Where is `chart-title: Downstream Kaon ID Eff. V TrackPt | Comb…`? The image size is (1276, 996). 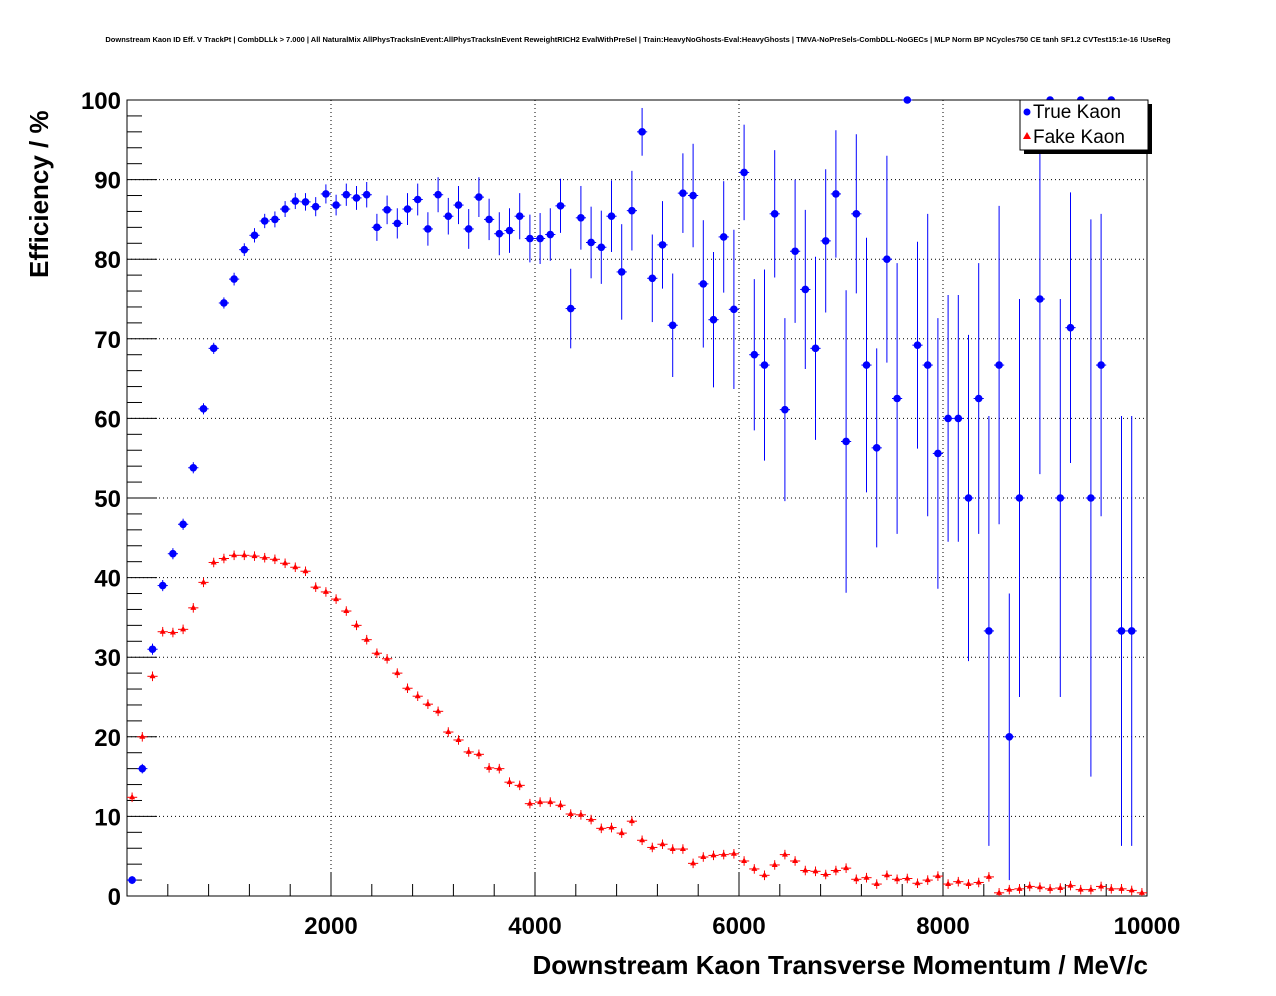
chart-title: Downstream Kaon ID Eff. V TrackPt | Comb… is located at coordinates (638, 39).